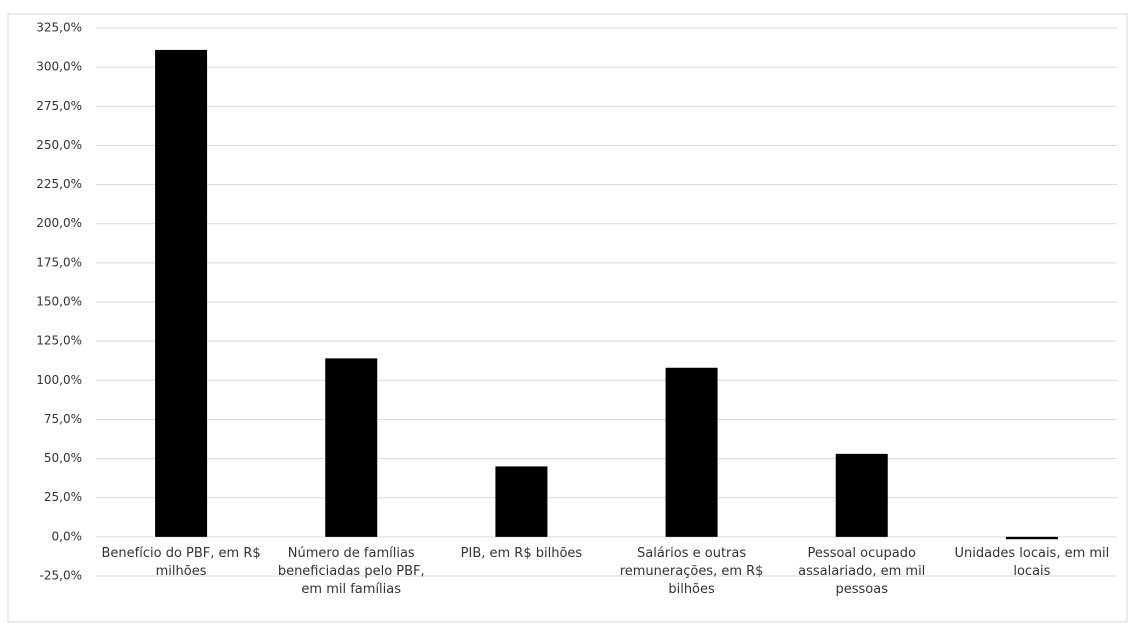 Image resolution: width=1130 pixels, height=623 pixels. What do you see at coordinates (59, 341) in the screenshot?
I see `y-tick-label: 125,0%` at bounding box center [59, 341].